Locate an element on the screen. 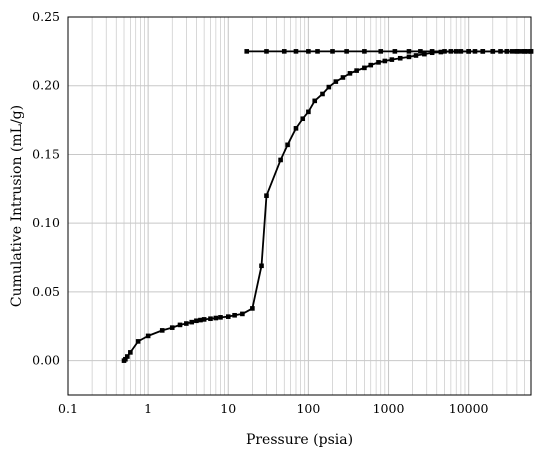  y-tick-label: 0.20 is located at coordinates (46, 85).